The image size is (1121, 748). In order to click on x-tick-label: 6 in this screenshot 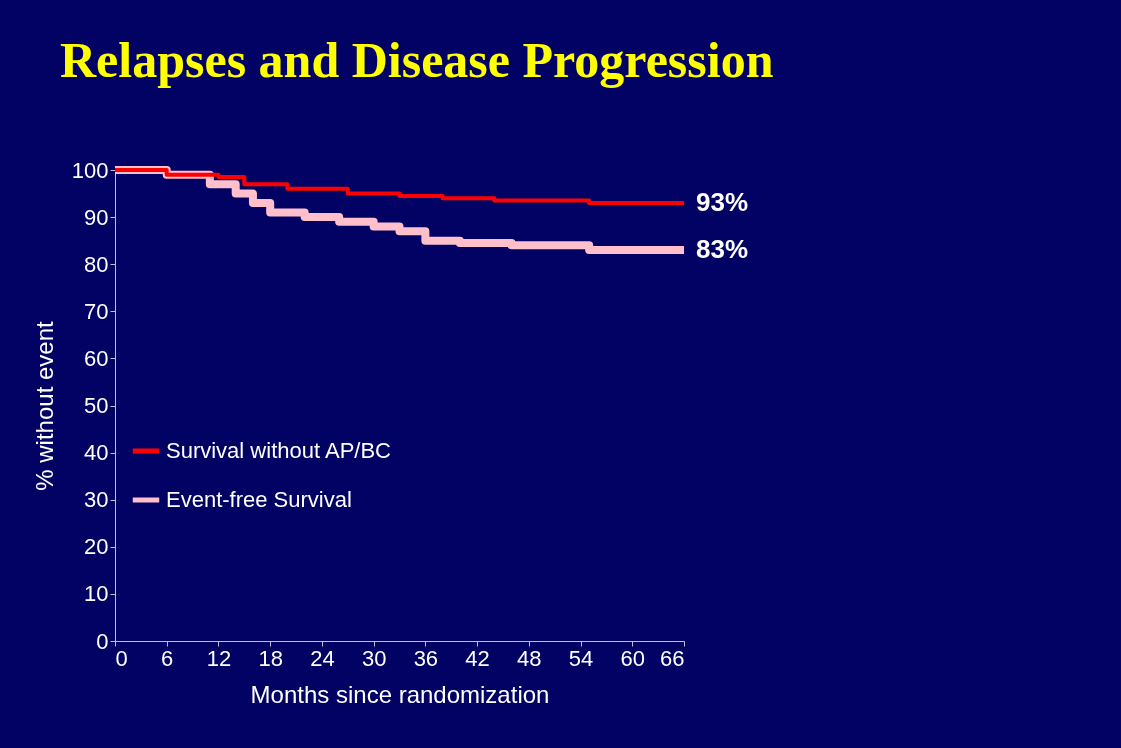, I will do `click(167, 658)`.